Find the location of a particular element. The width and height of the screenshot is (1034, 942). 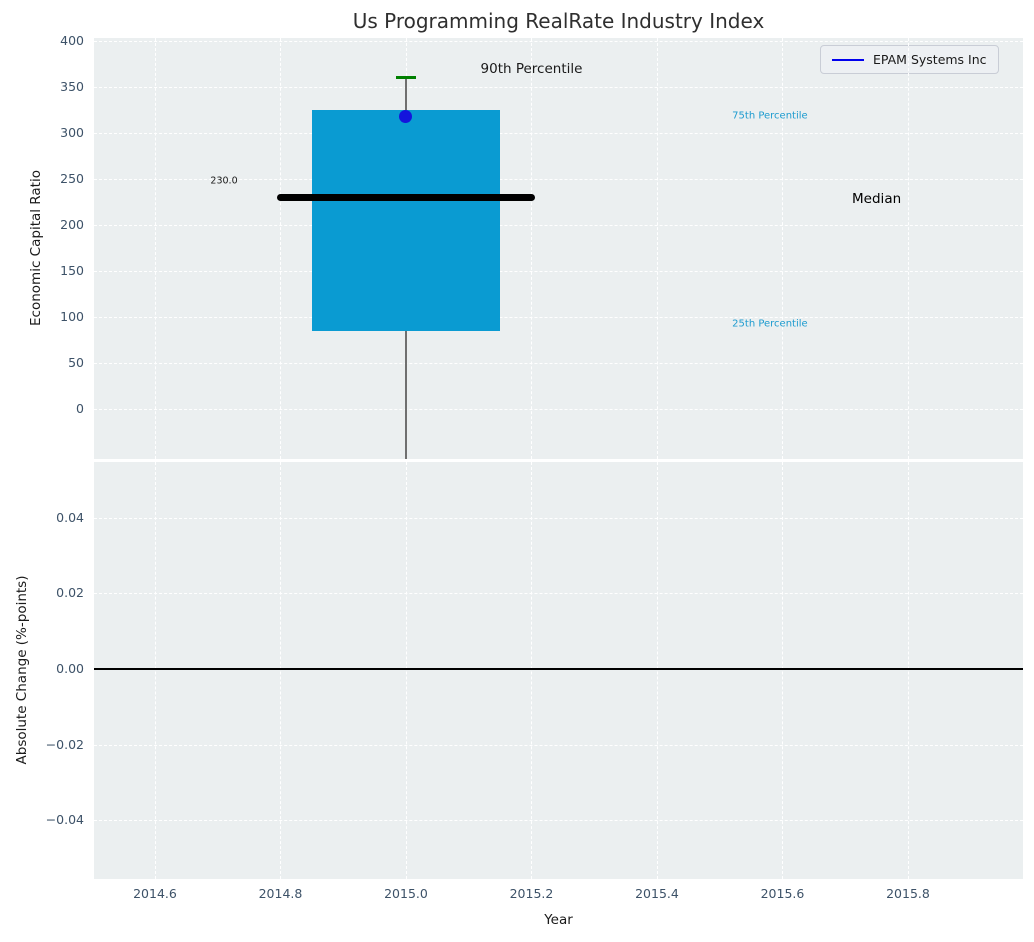

y-tick-label: 0 is located at coordinates (80, 409).